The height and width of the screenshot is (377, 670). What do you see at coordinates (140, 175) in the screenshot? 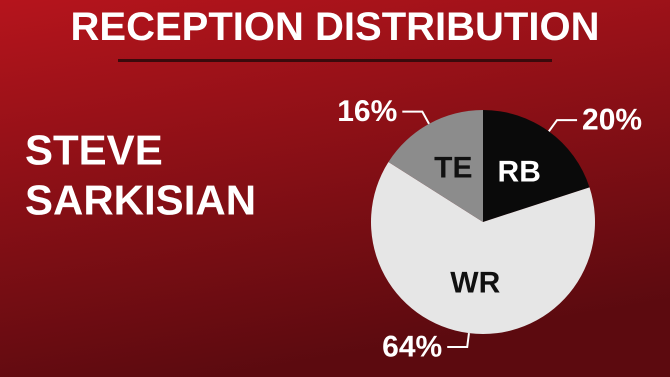
I see `text: STEVE SARKISIAN` at bounding box center [140, 175].